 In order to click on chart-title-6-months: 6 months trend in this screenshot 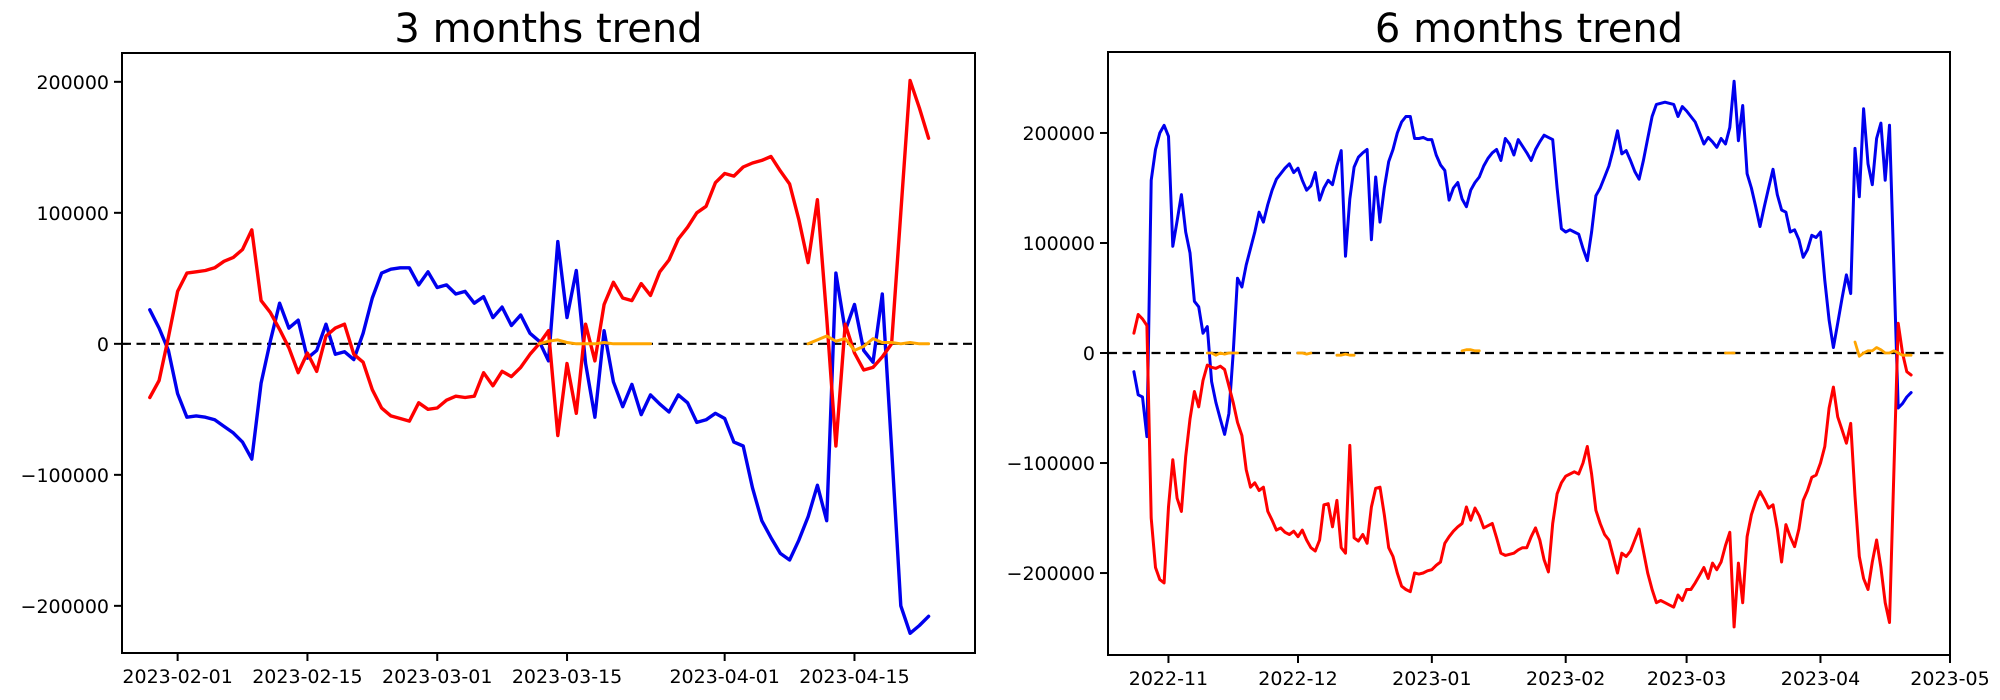, I will do `click(1529, 29)`.